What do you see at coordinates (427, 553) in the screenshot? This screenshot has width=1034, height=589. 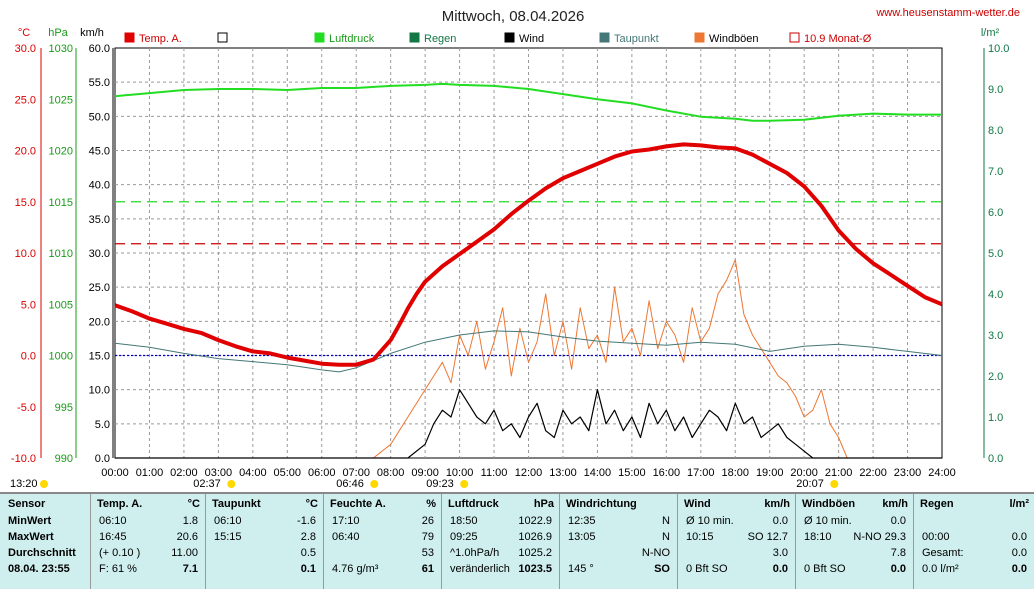 I see `cell-value: 53` at bounding box center [427, 553].